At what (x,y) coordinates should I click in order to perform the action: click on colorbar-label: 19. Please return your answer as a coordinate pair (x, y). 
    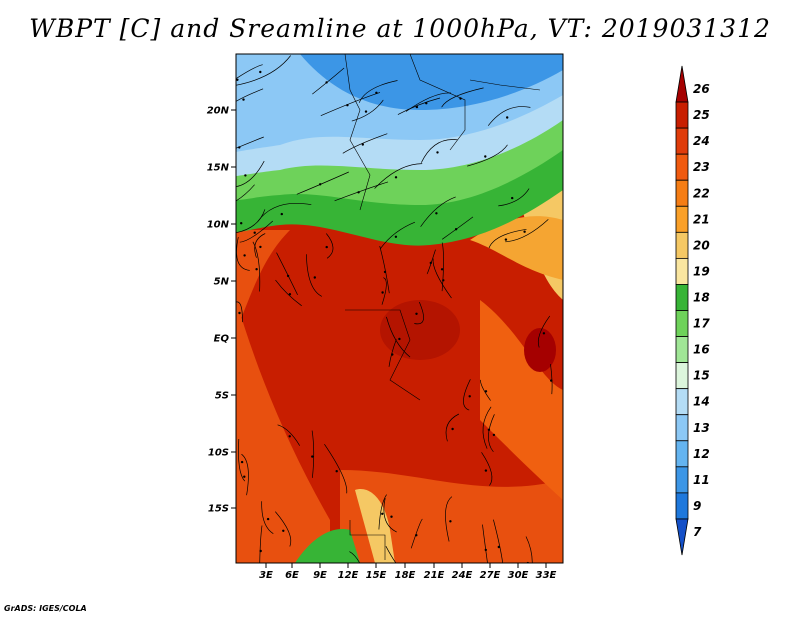
    Looking at the image, I should click on (701, 271).